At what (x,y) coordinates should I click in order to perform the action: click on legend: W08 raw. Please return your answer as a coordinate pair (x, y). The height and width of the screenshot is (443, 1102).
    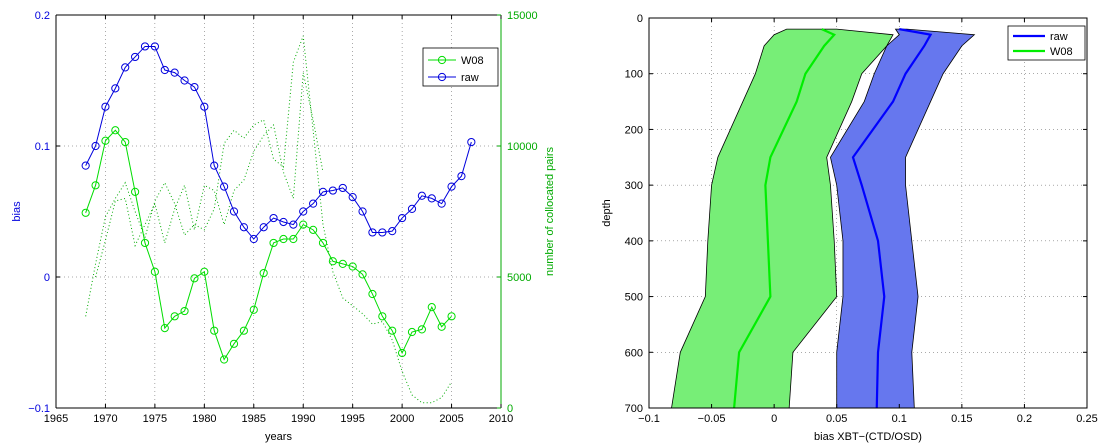
    Looking at the image, I should click on (460, 67).